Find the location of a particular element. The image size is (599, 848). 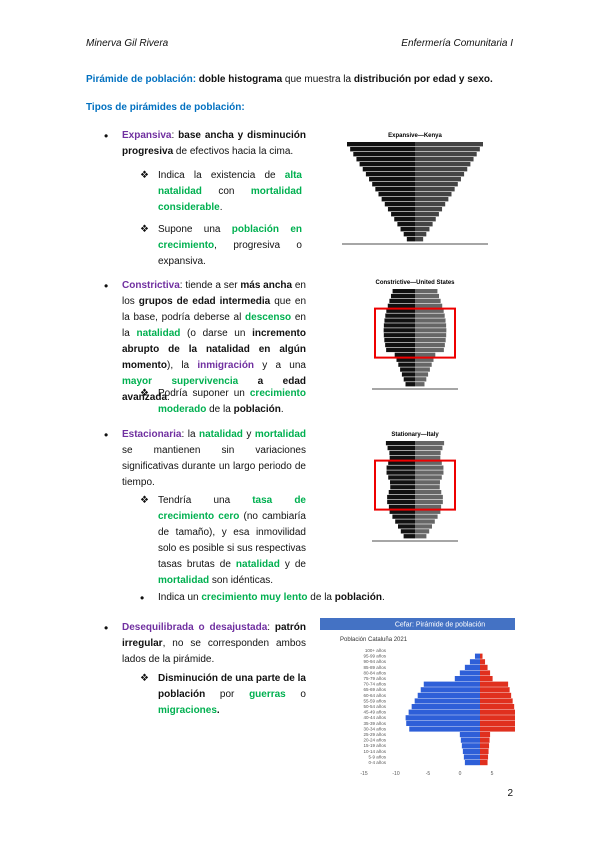

text-run: base ancha y disminución progresiva is located at coordinates (214, 143).